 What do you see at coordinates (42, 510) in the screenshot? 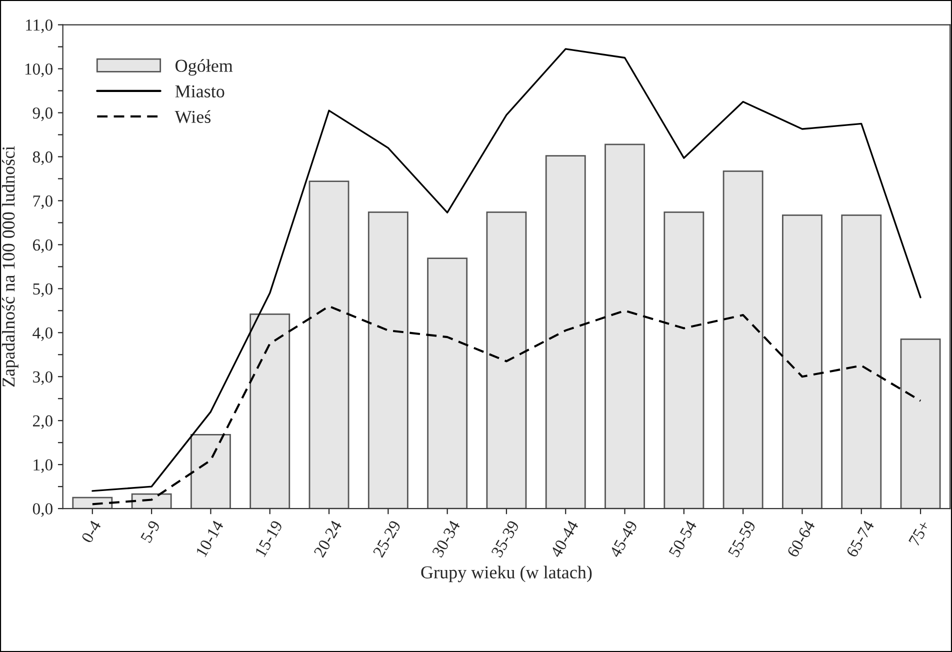
I see `y-tick-label: 0,0` at bounding box center [42, 510].